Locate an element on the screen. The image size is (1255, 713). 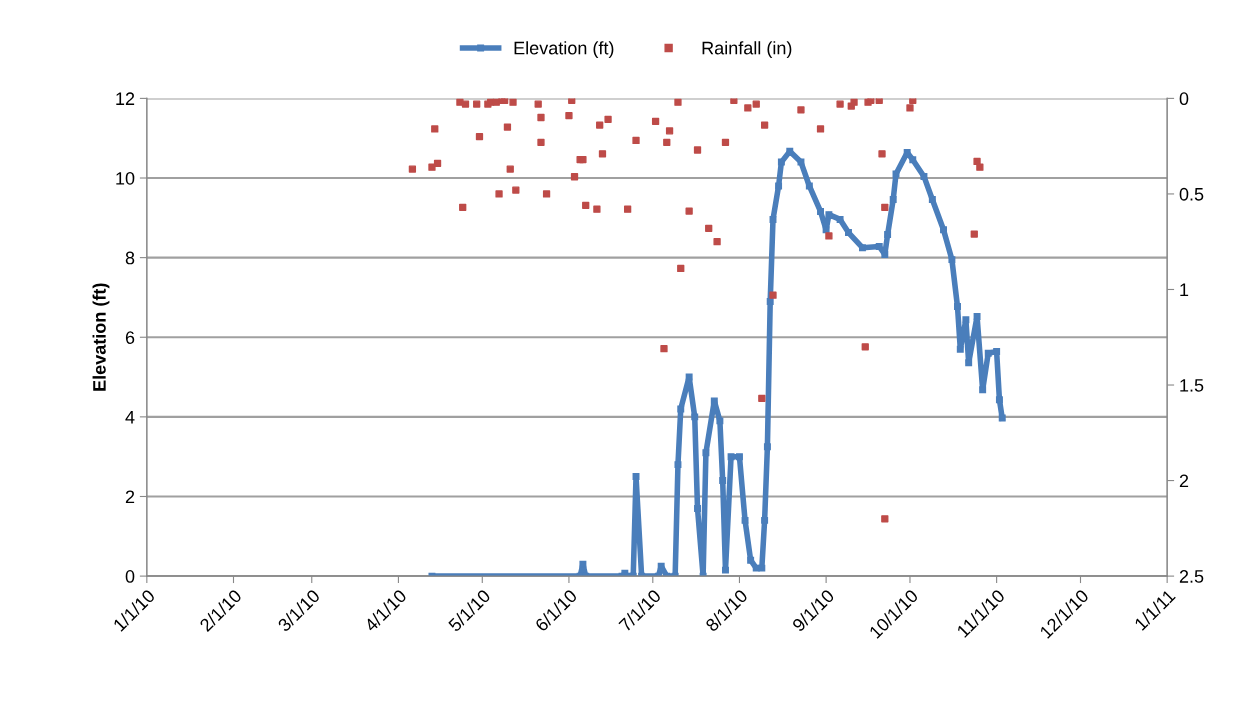
y-tick-label: 6 is located at coordinates (130, 337).